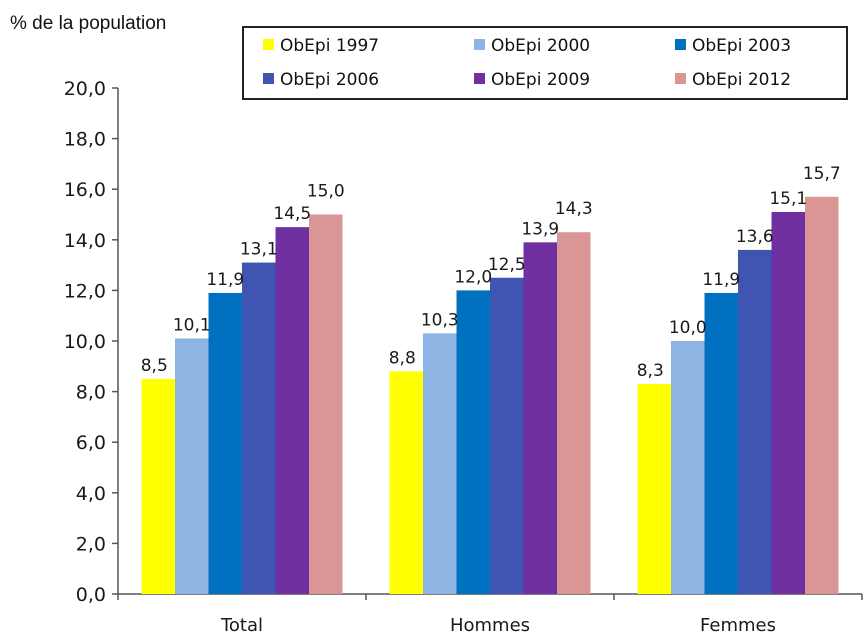 Image resolution: width=863 pixels, height=637 pixels. What do you see at coordinates (473, 277) in the screenshot?
I see `data-label: 12,0` at bounding box center [473, 277].